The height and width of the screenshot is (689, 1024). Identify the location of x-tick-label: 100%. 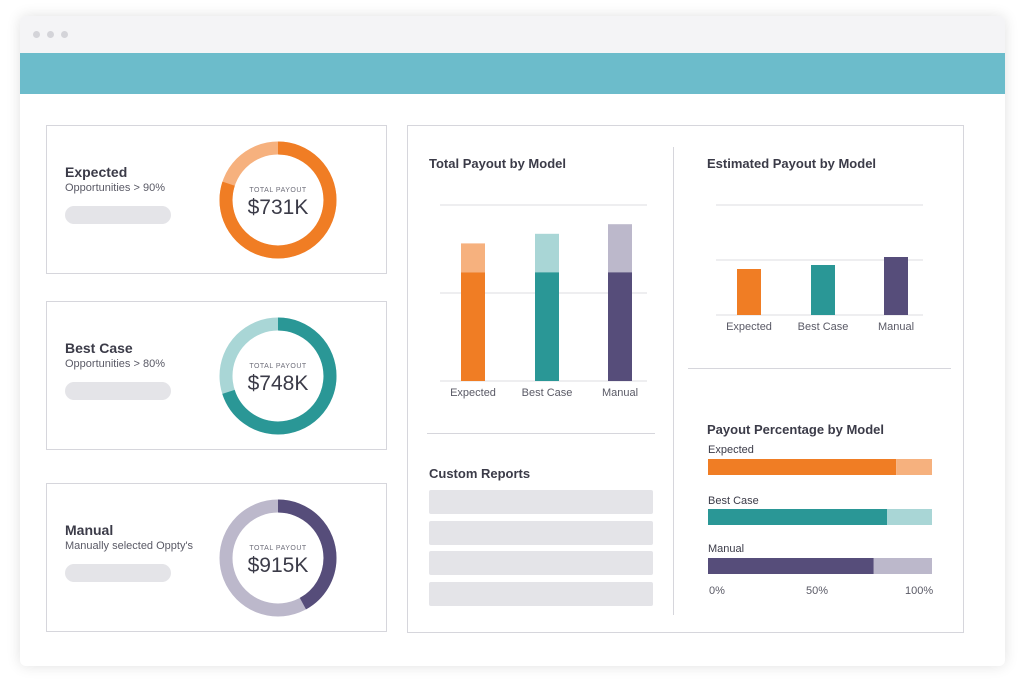
(919, 591).